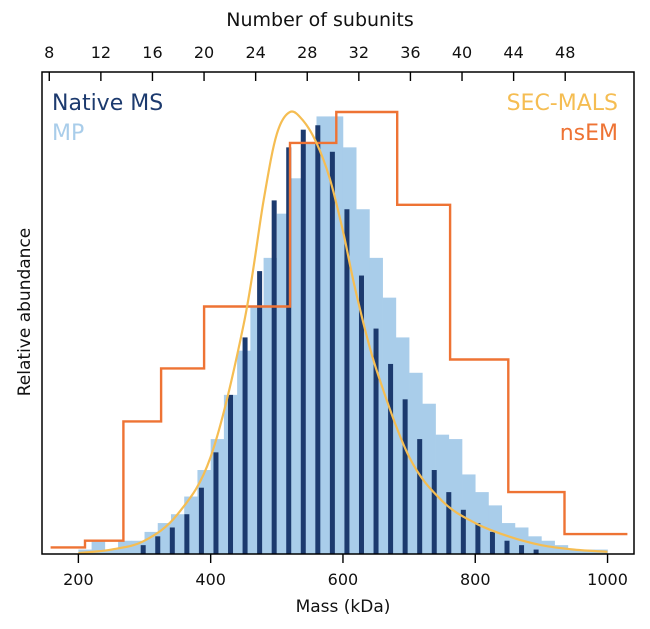 The image size is (650, 629). Describe the element at coordinates (68, 133) in the screenshot. I see `legend-mp: MP` at that location.